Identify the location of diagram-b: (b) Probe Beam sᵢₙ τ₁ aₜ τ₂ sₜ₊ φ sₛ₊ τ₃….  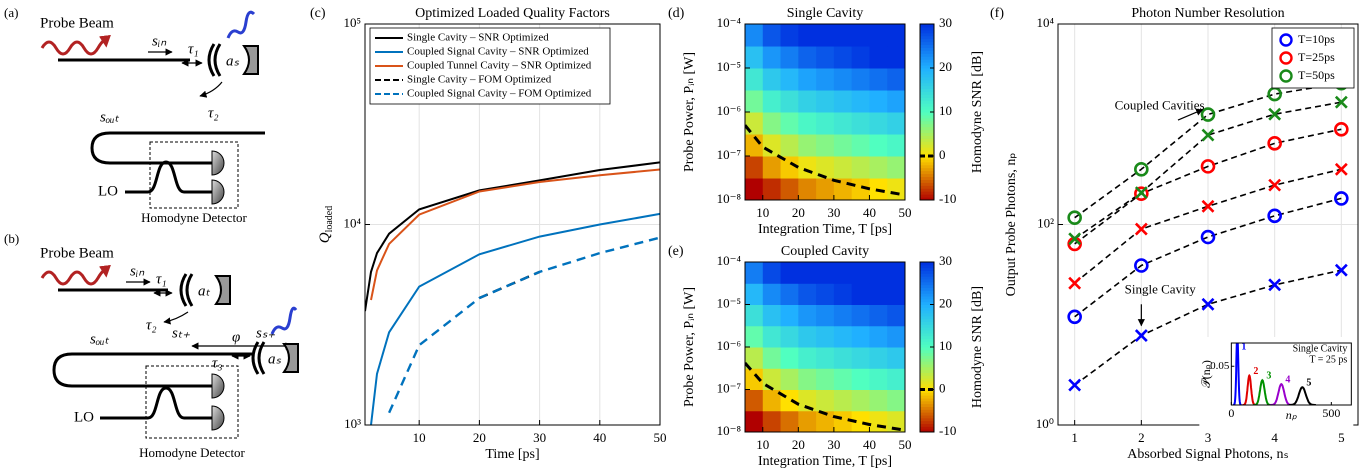
(151, 345).